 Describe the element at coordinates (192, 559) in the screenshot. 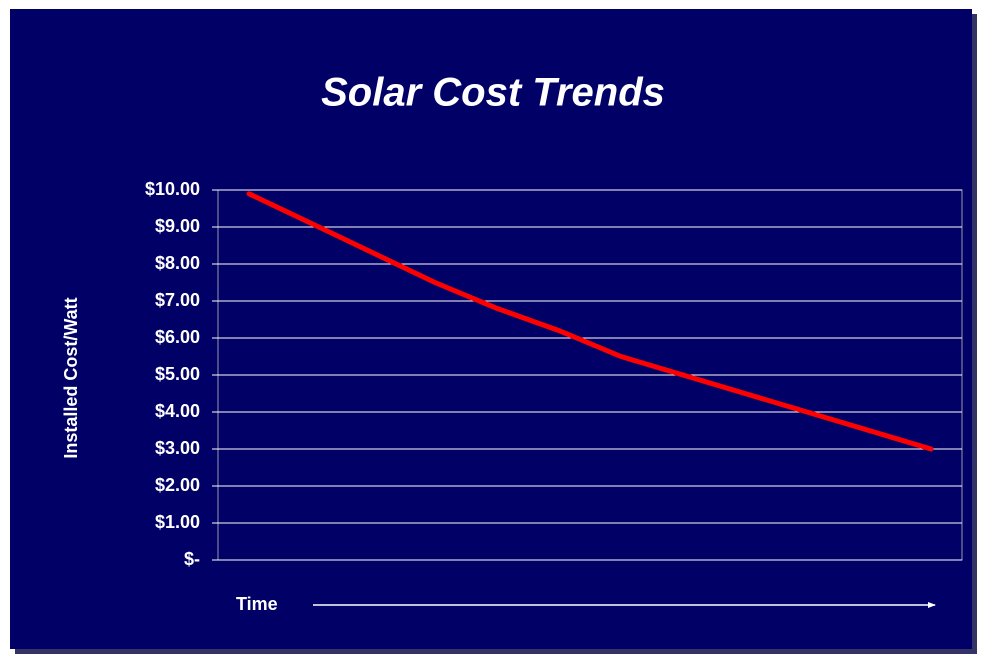

I see `y-tick-label: $-` at that location.